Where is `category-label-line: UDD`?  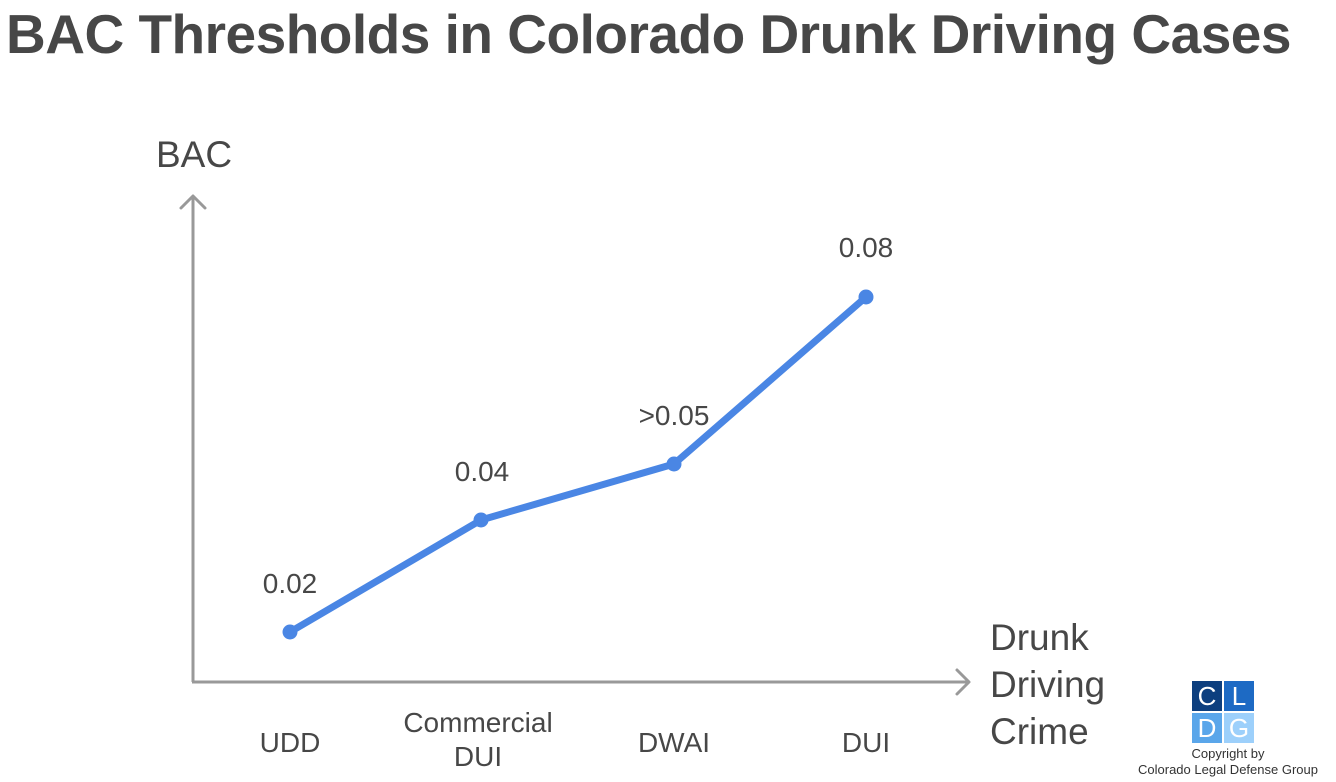
category-label-line: UDD is located at coordinates (290, 742).